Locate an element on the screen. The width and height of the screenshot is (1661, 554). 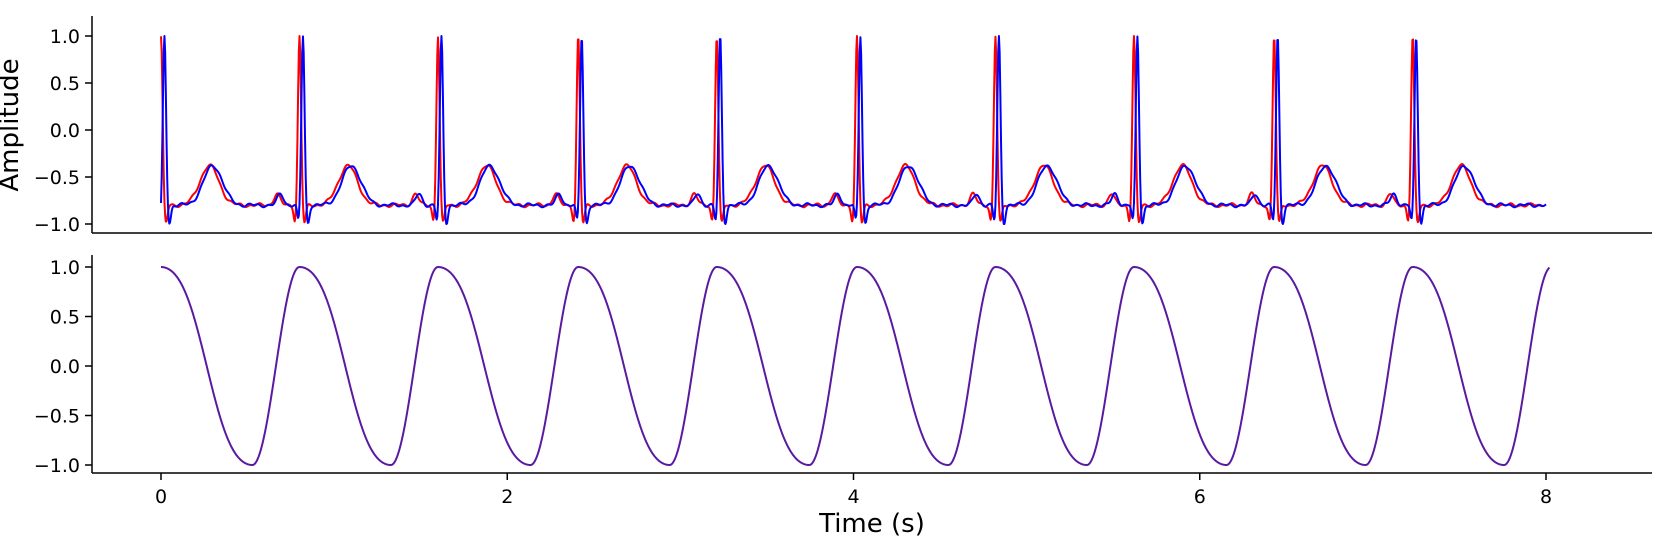
bottom-y-ticks: −1.0 −0.5 0.0 0.5 1.0 is located at coordinates (63, 367).